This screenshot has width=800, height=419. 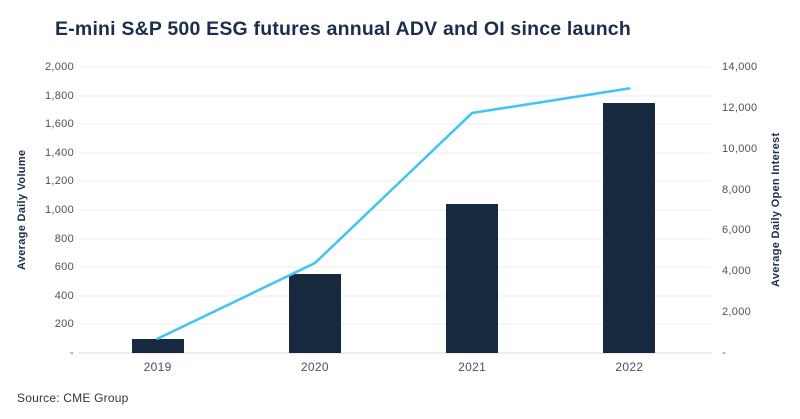 I want to click on left-axis-tick: 1,200, so click(x=59, y=181).